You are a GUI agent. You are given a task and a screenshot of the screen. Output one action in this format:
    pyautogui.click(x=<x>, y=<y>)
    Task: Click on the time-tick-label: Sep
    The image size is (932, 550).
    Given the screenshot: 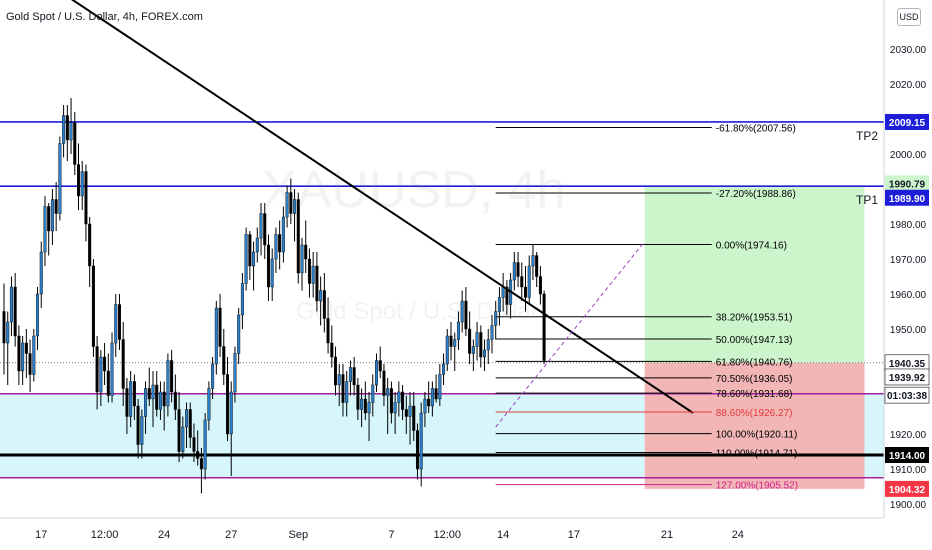 What is the action you would take?
    pyautogui.click(x=298, y=535)
    